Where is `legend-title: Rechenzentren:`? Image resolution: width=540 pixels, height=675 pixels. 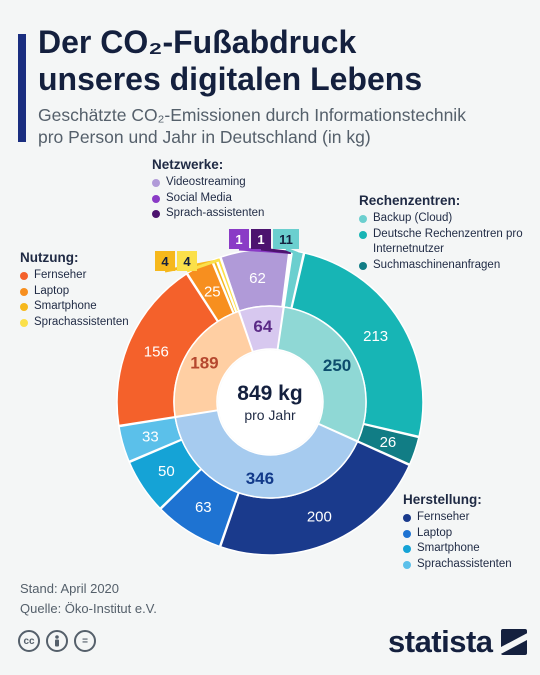 legend-title: Rechenzentren: is located at coordinates (410, 200).